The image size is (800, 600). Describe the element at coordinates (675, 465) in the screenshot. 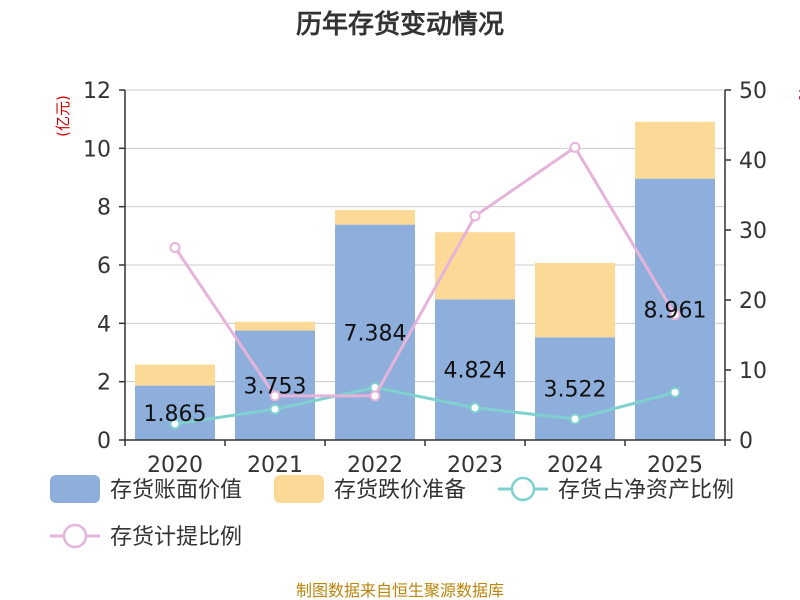

I see `x-tick-label: 2025` at that location.